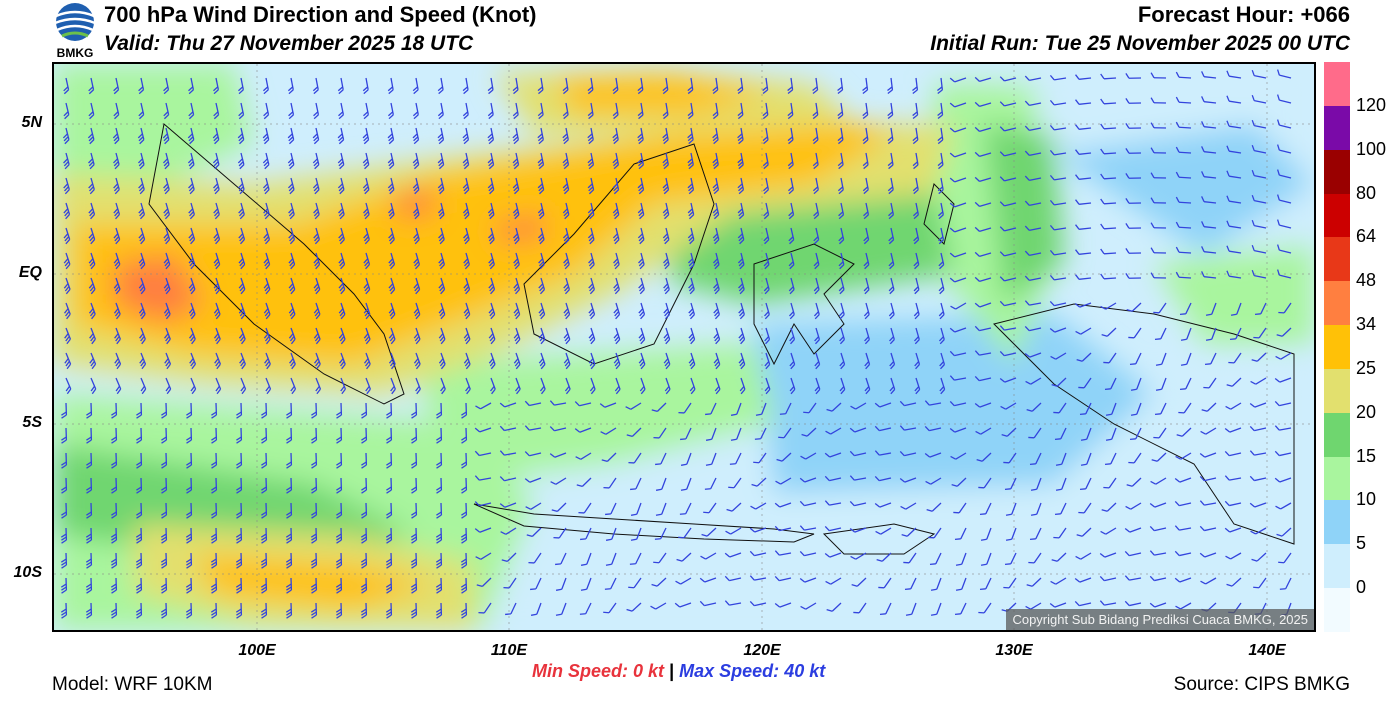 Image resolution: width=1400 pixels, height=709 pixels. What do you see at coordinates (1371, 104) in the screenshot?
I see `colorbar-label: 120` at bounding box center [1371, 104].